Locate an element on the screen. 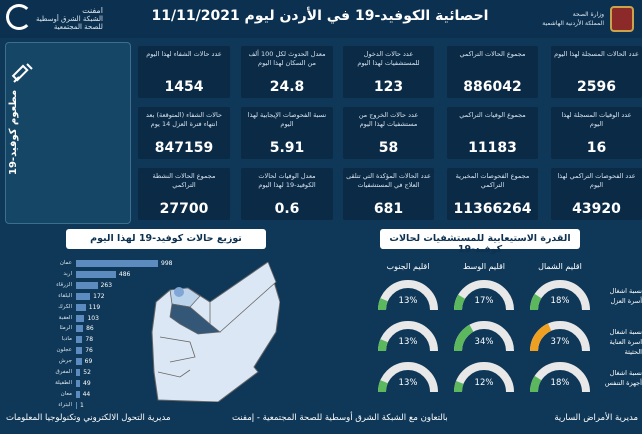 The image size is (642, 434). bar-label: معان is located at coordinates (66, 393).